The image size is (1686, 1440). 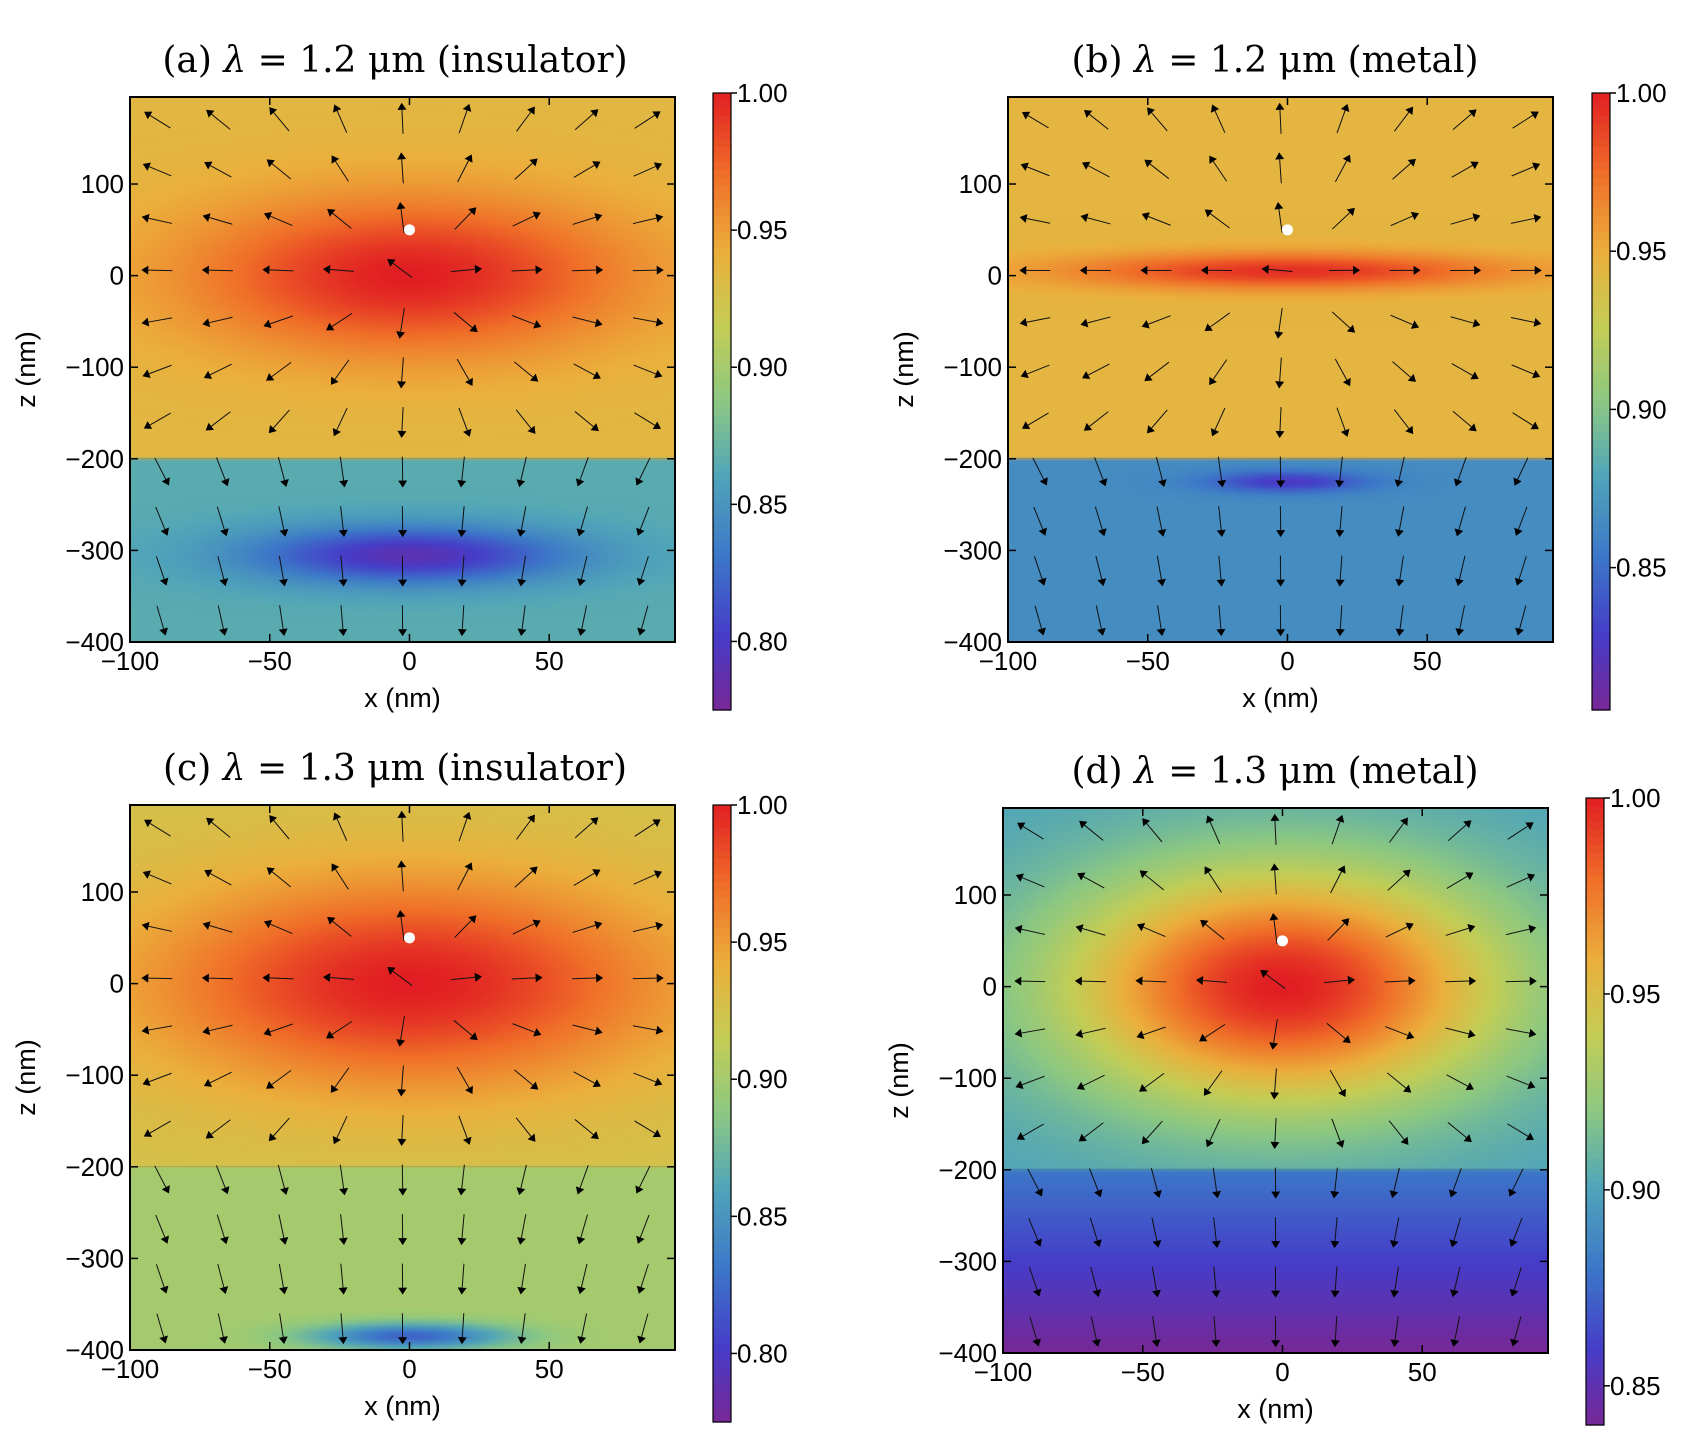 What do you see at coordinates (750, 394) in the screenshot?
I see `colorbar: 1.00 0.95 0.90 0.85 0.80` at bounding box center [750, 394].